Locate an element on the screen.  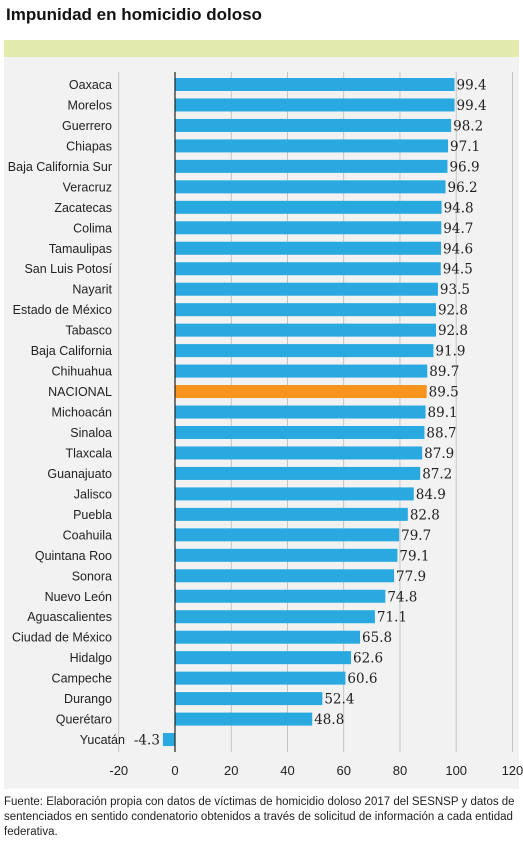
category-label: Puebla is located at coordinates (92, 515).